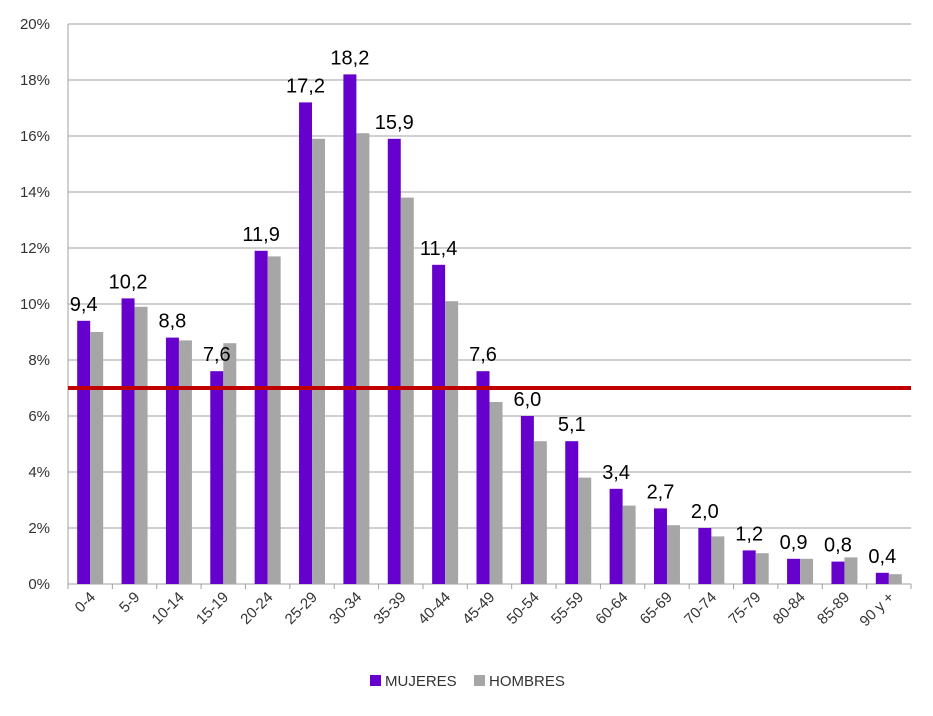 This screenshot has height=716, width=933. Describe the element at coordinates (611, 608) in the screenshot. I see `x-tick-label: 60-64` at that location.